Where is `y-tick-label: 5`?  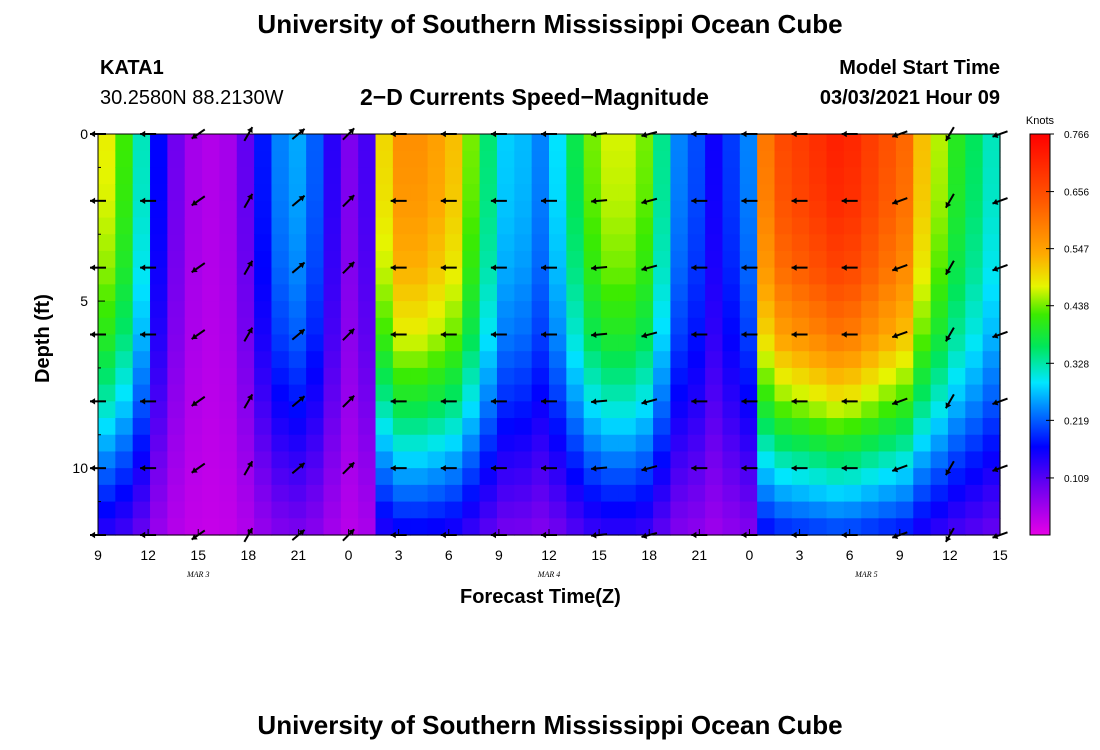 y-tick-label: 5 is located at coordinates (84, 301).